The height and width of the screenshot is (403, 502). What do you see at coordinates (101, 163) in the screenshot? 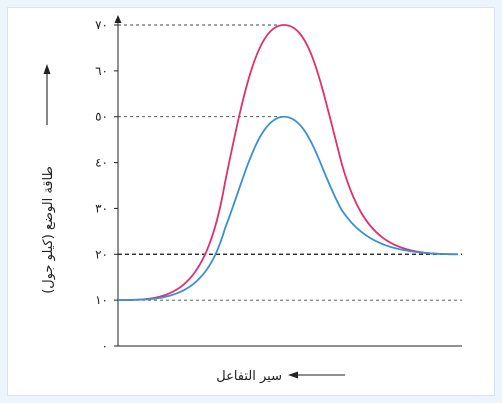
I see `y-tick-label-40: ٤٠` at bounding box center [101, 163].